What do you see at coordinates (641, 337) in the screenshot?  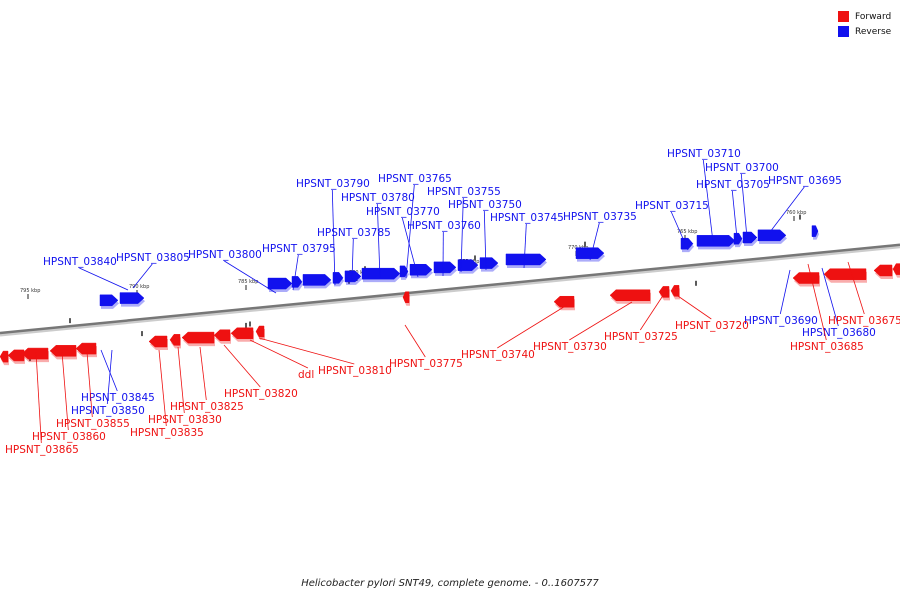 I see `feature-label: HPSNT_03725` at bounding box center [641, 337].